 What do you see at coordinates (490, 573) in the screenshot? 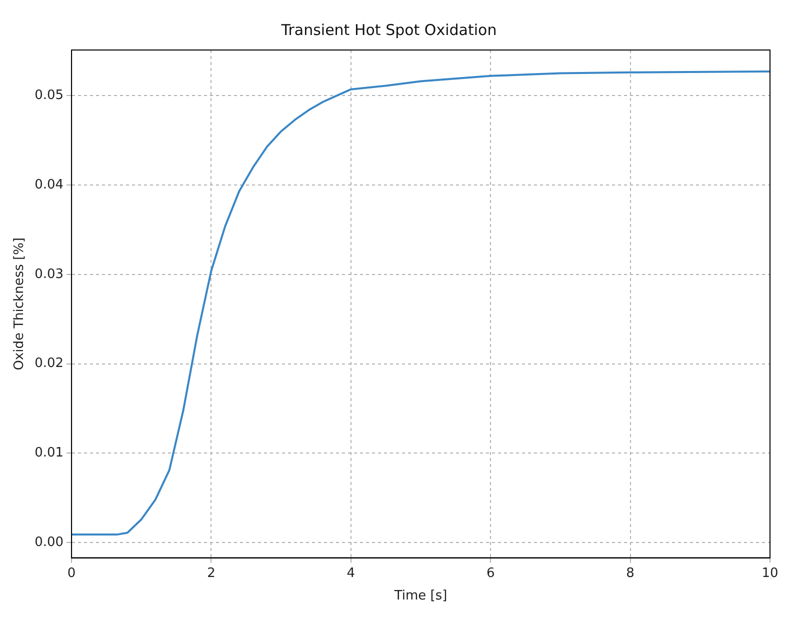
I see `x-tick-label: 6` at bounding box center [490, 573].